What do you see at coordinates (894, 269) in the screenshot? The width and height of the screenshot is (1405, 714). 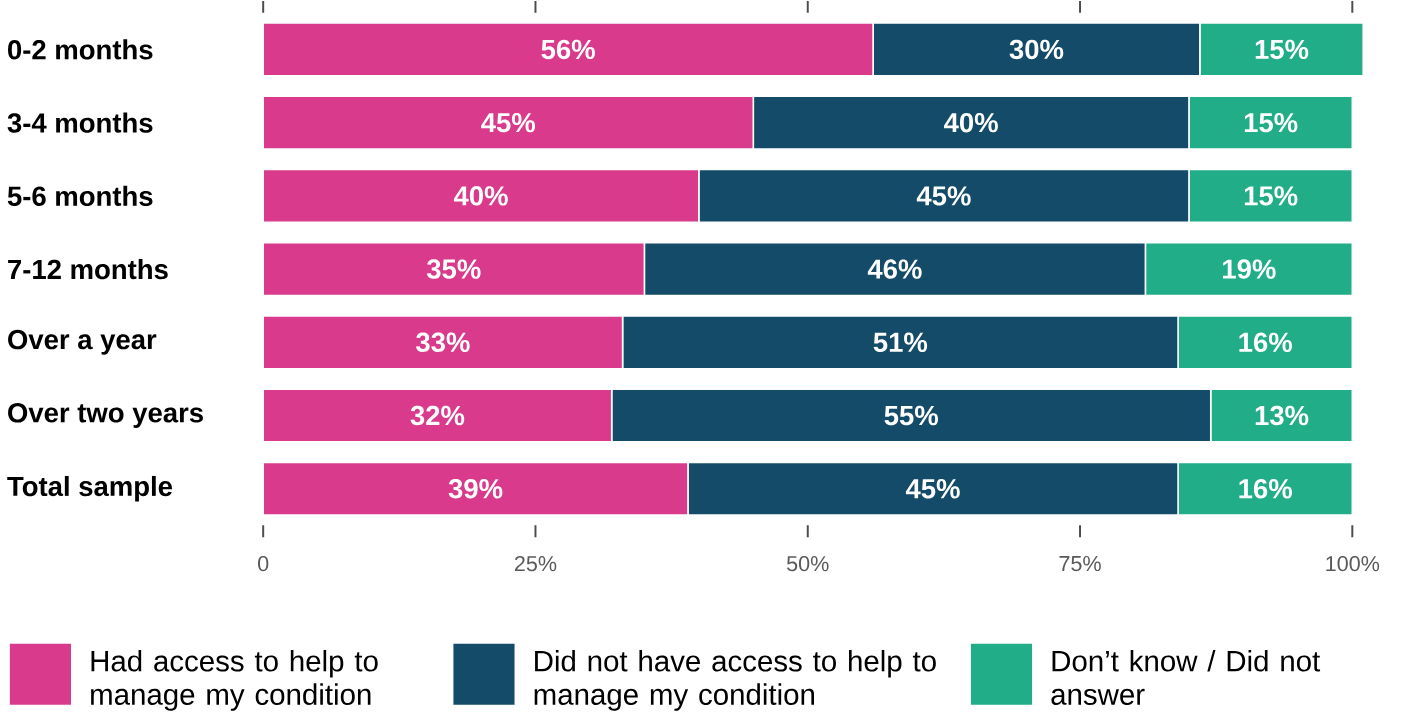 I see `data-label: 46%` at bounding box center [894, 269].